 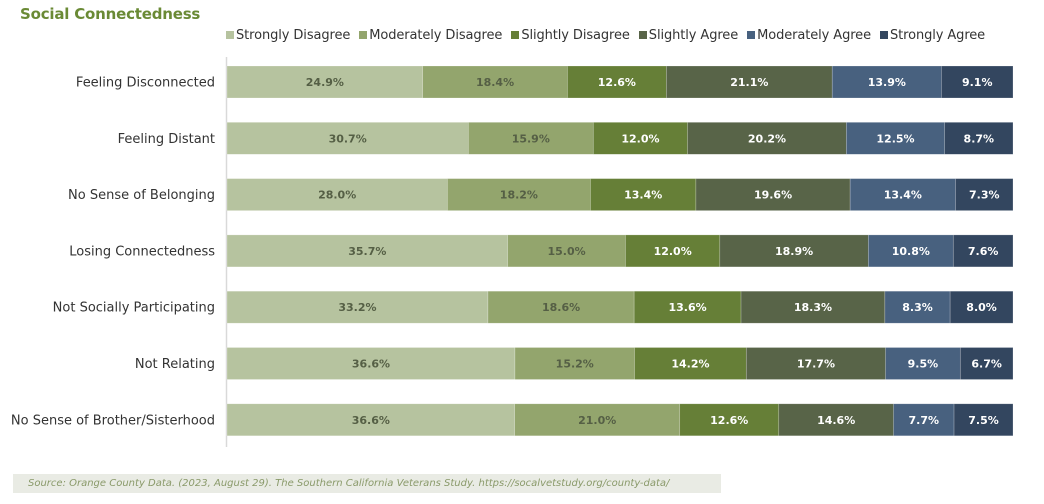 I want to click on legend-label: Moderately Agree, so click(x=814, y=35).